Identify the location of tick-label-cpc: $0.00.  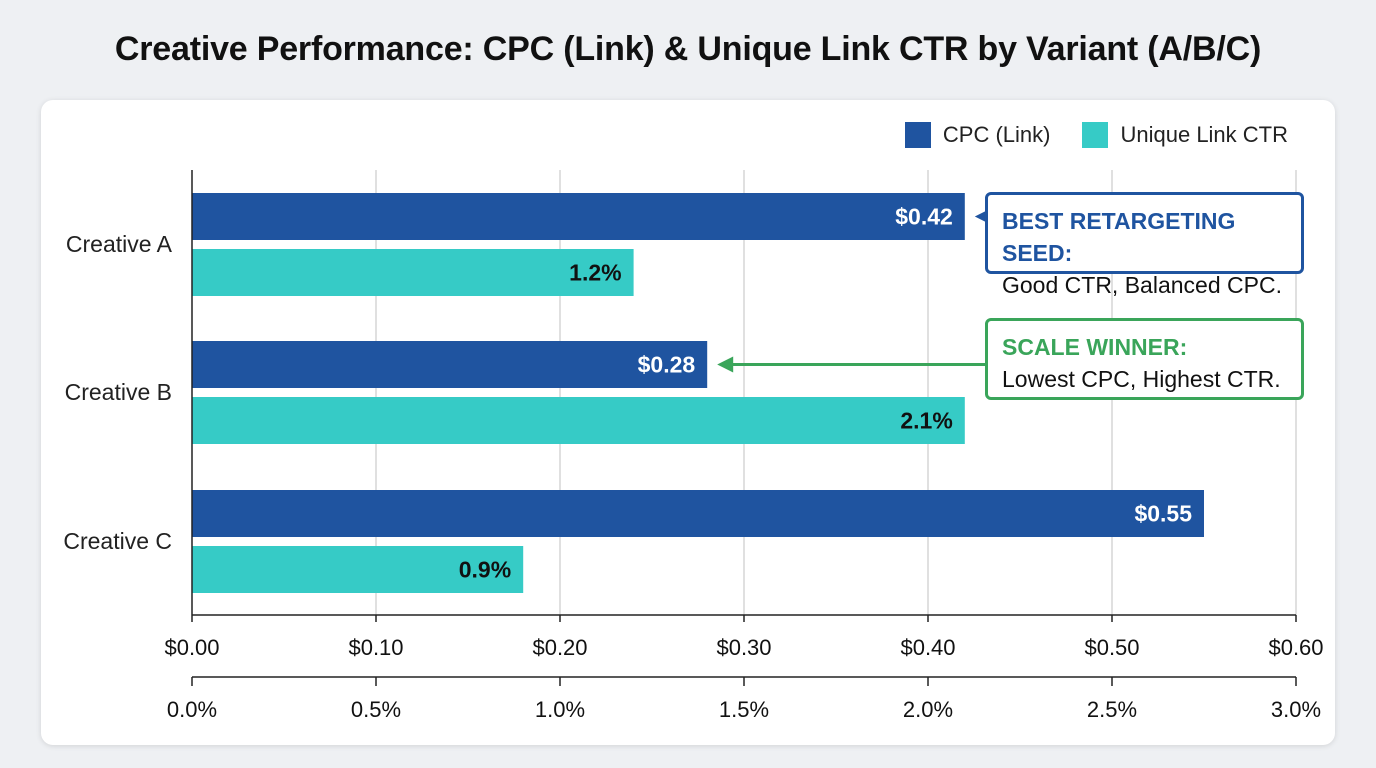
(191, 647).